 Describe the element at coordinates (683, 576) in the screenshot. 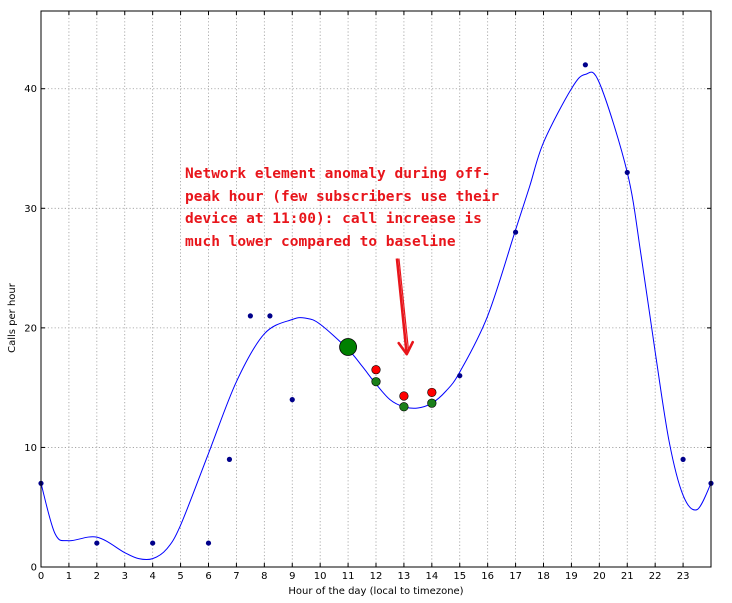

I see `x-tick-label: 23` at that location.